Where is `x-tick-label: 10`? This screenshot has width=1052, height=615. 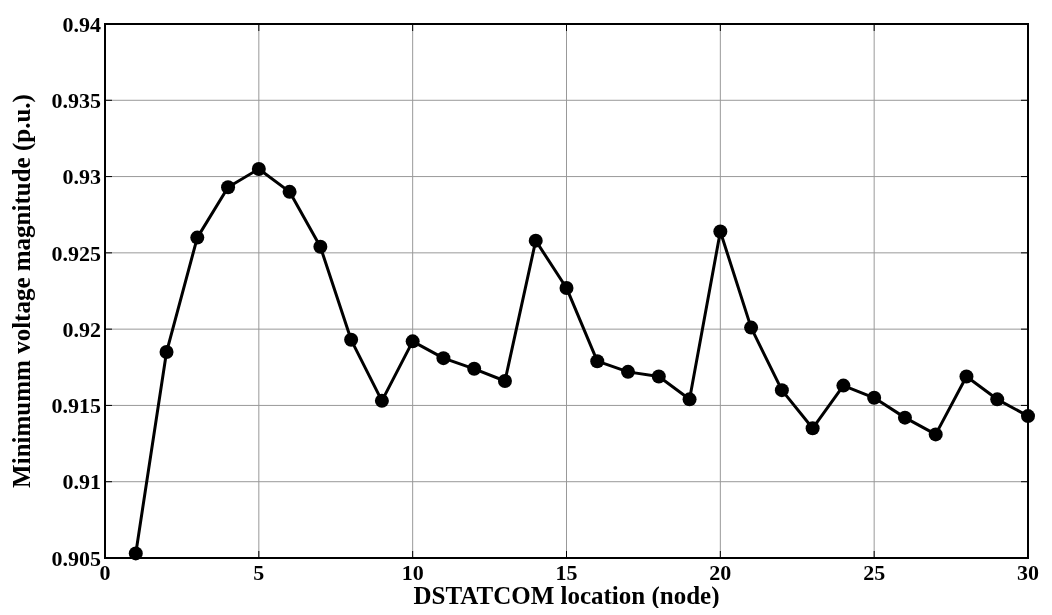
x-tick-label: 10 is located at coordinates (412, 572).